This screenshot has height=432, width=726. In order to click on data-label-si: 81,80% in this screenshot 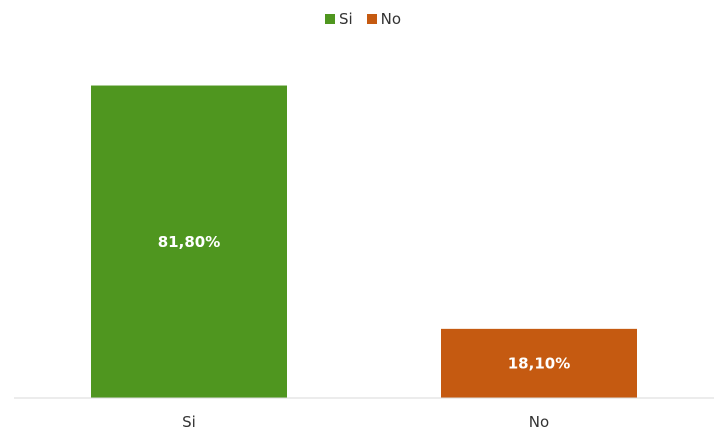, I will do `click(189, 242)`.